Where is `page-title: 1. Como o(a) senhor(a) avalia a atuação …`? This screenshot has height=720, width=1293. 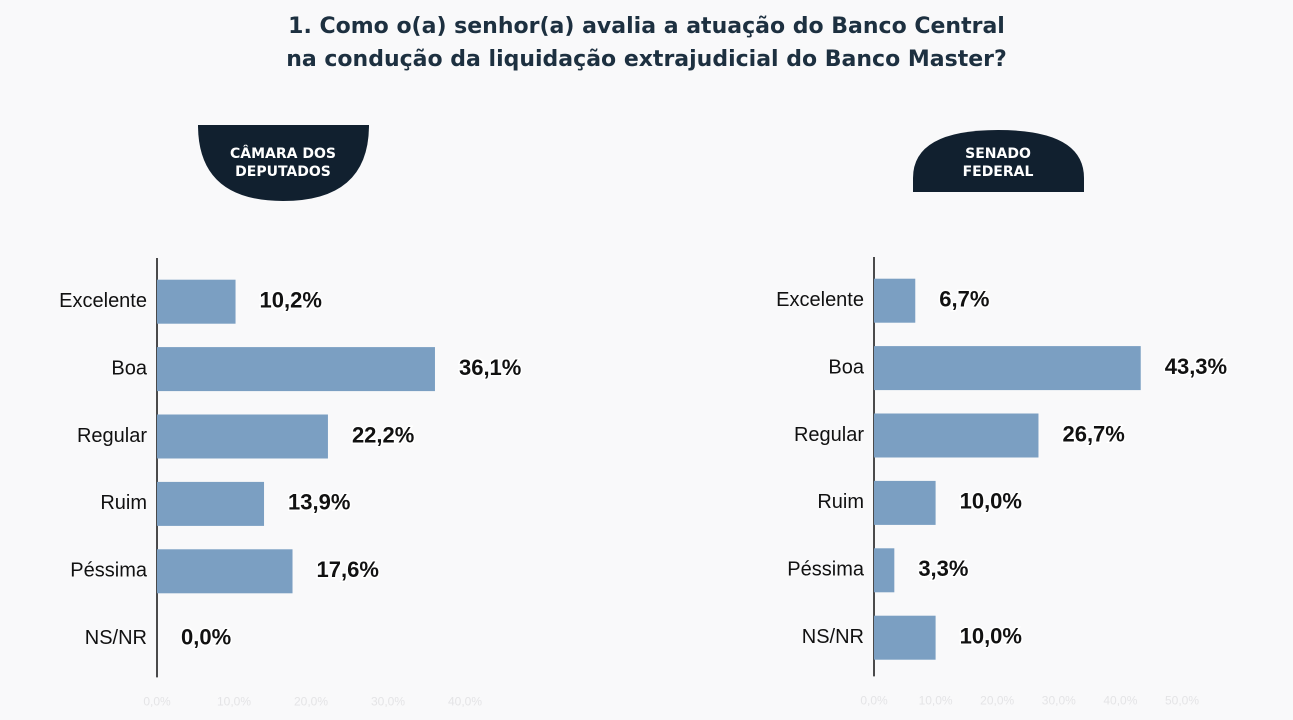
page-title: 1. Como o(a) senhor(a) avalia a atuação … is located at coordinates (646, 43).